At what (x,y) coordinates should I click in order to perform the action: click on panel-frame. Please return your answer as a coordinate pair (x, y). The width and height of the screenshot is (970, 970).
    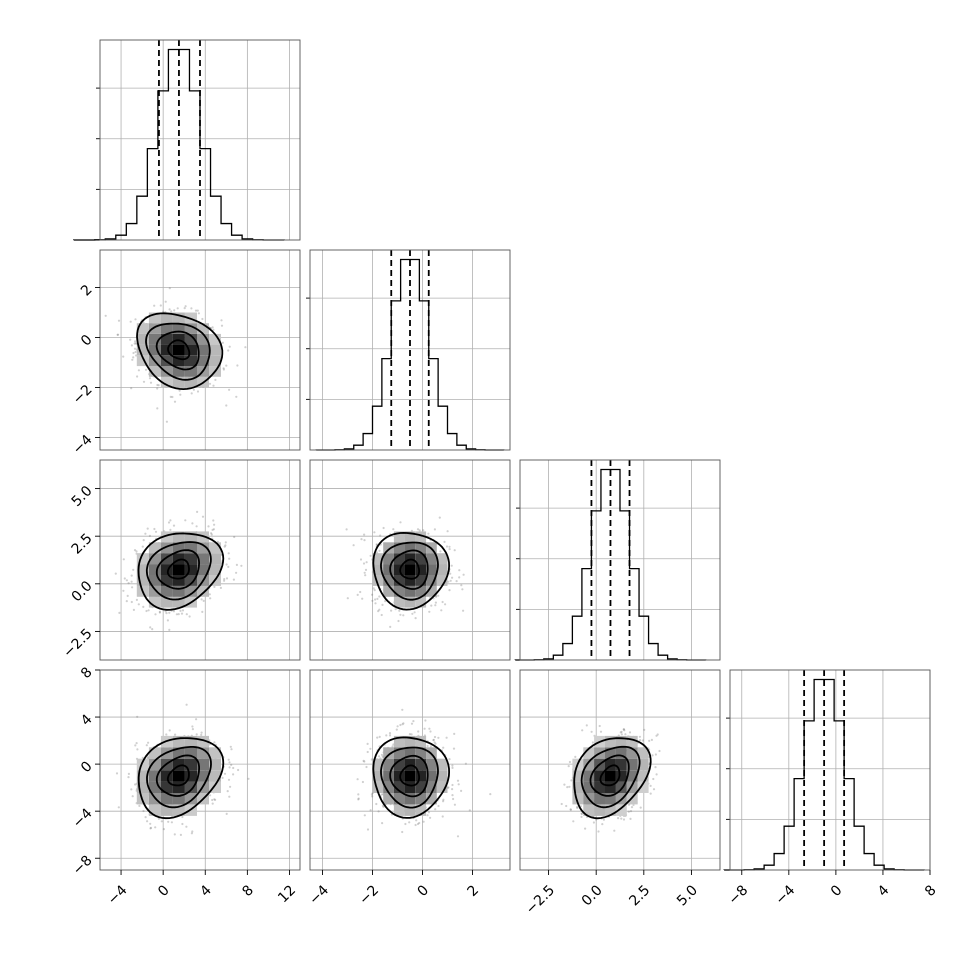
    Looking at the image, I should click on (200, 140).